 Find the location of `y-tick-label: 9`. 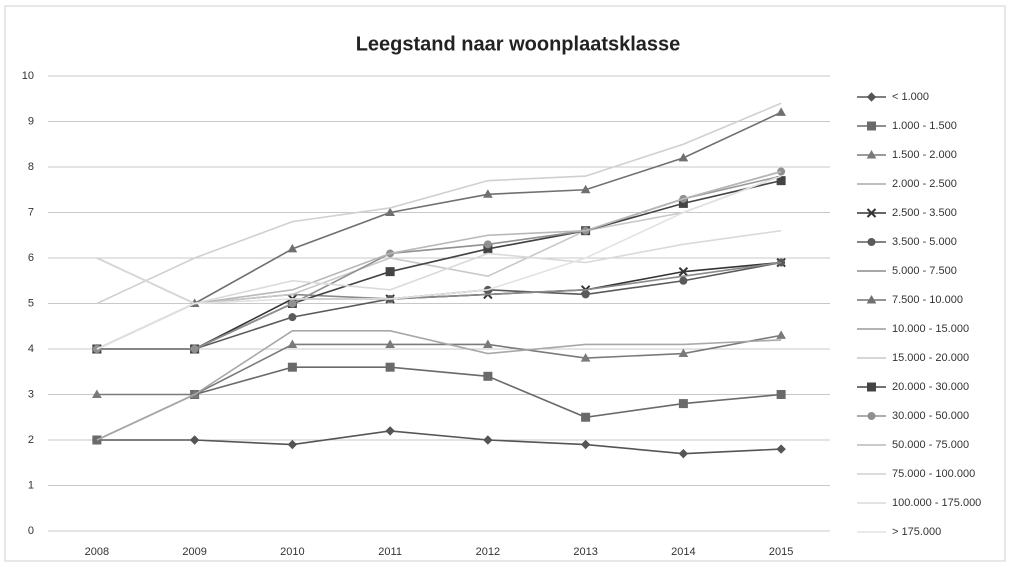

y-tick-label: 9 is located at coordinates (31, 121).